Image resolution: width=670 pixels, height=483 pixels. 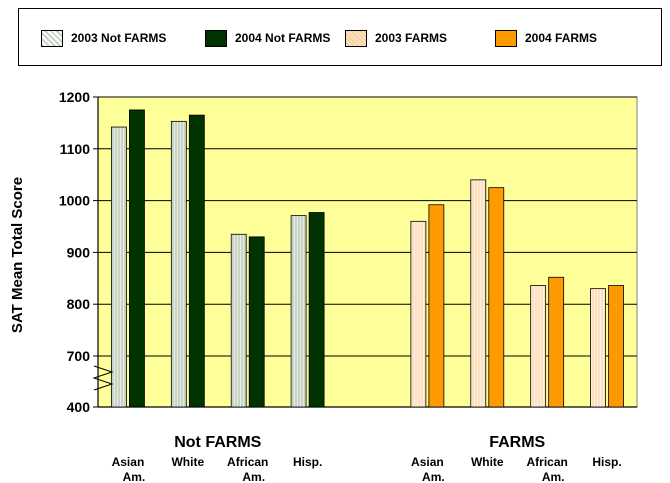 What do you see at coordinates (119, 267) in the screenshot?
I see `bar-2003-not-farms-asian-am` at bounding box center [119, 267].